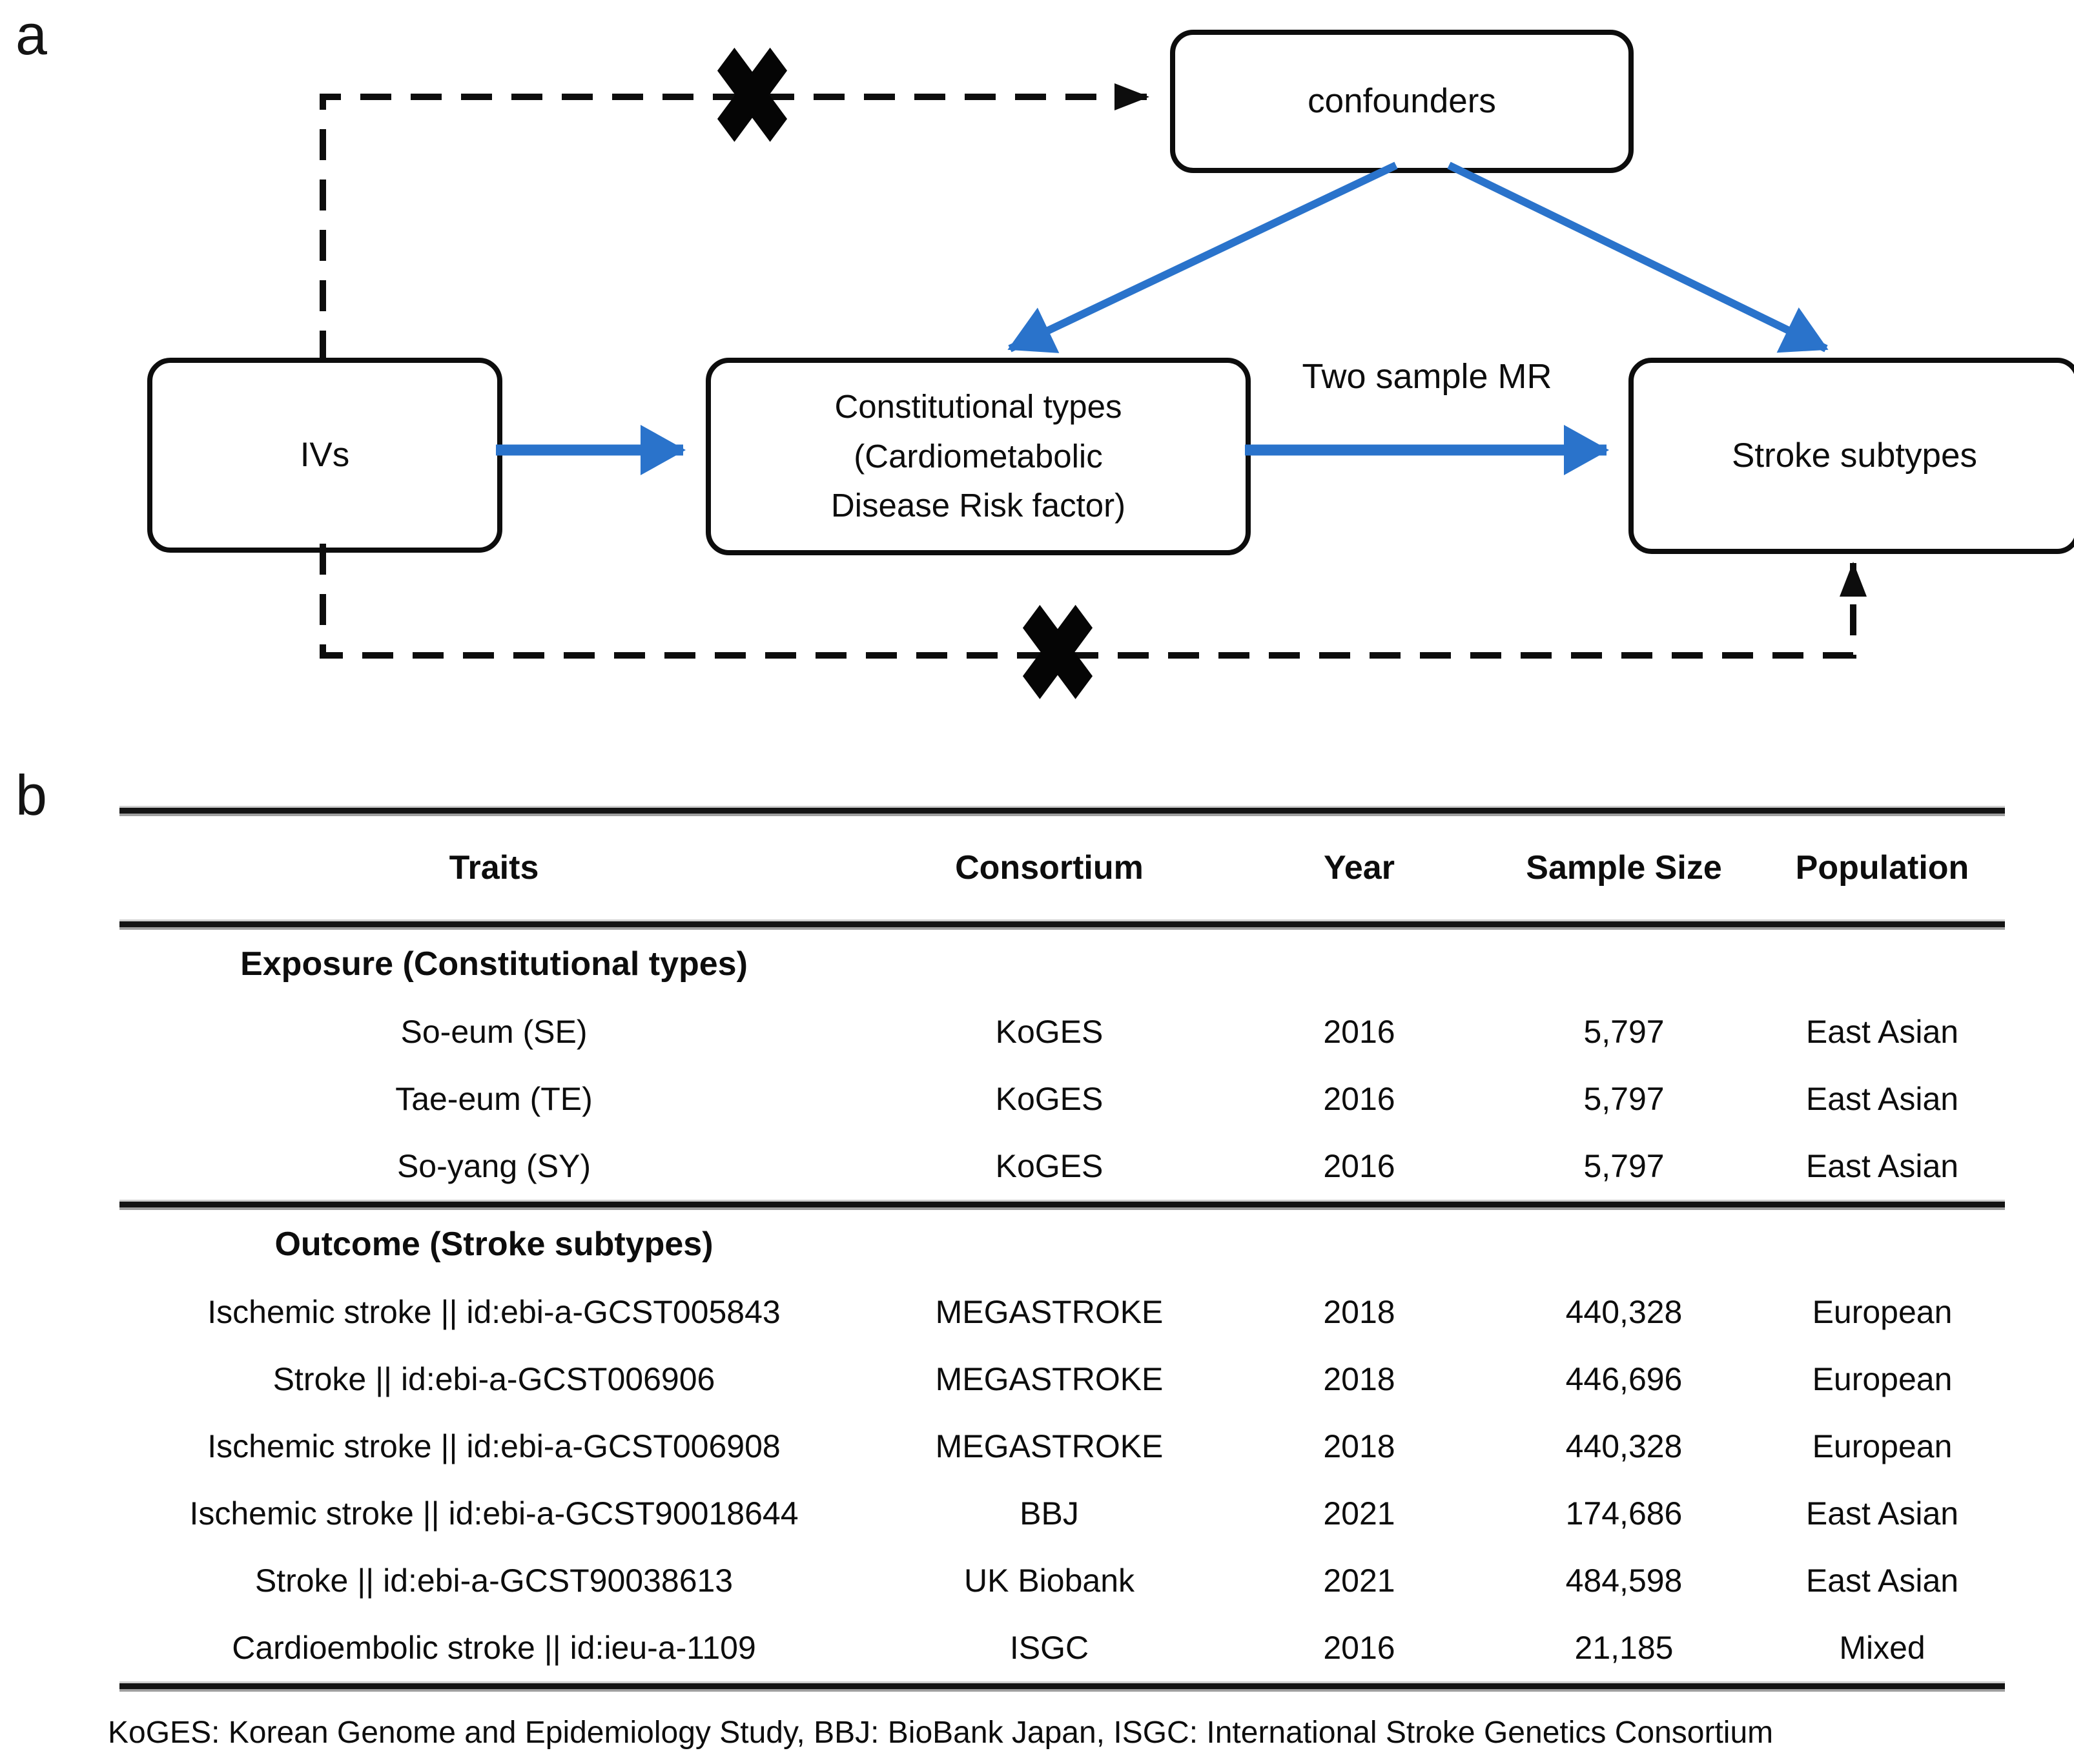  What do you see at coordinates (1062, 811) in the screenshot?
I see `table-rule-top` at bounding box center [1062, 811].